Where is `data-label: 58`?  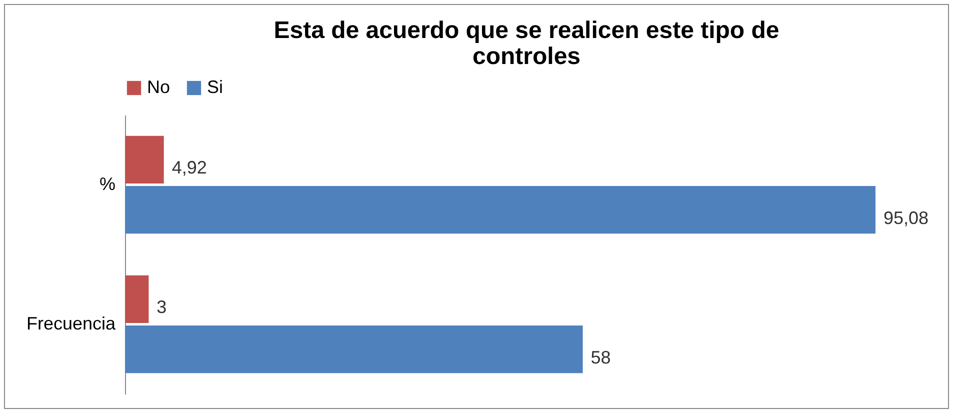
data-label: 58 is located at coordinates (600, 357).